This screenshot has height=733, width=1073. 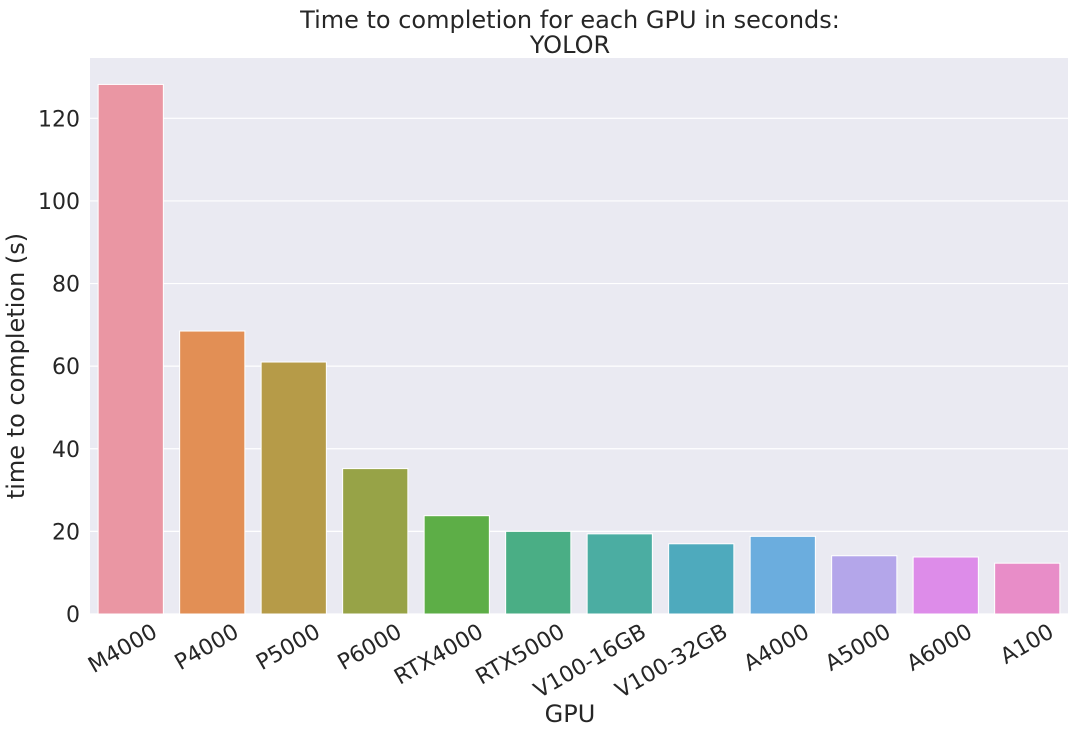 I want to click on x-tick-label: A5000, so click(x=858, y=648).